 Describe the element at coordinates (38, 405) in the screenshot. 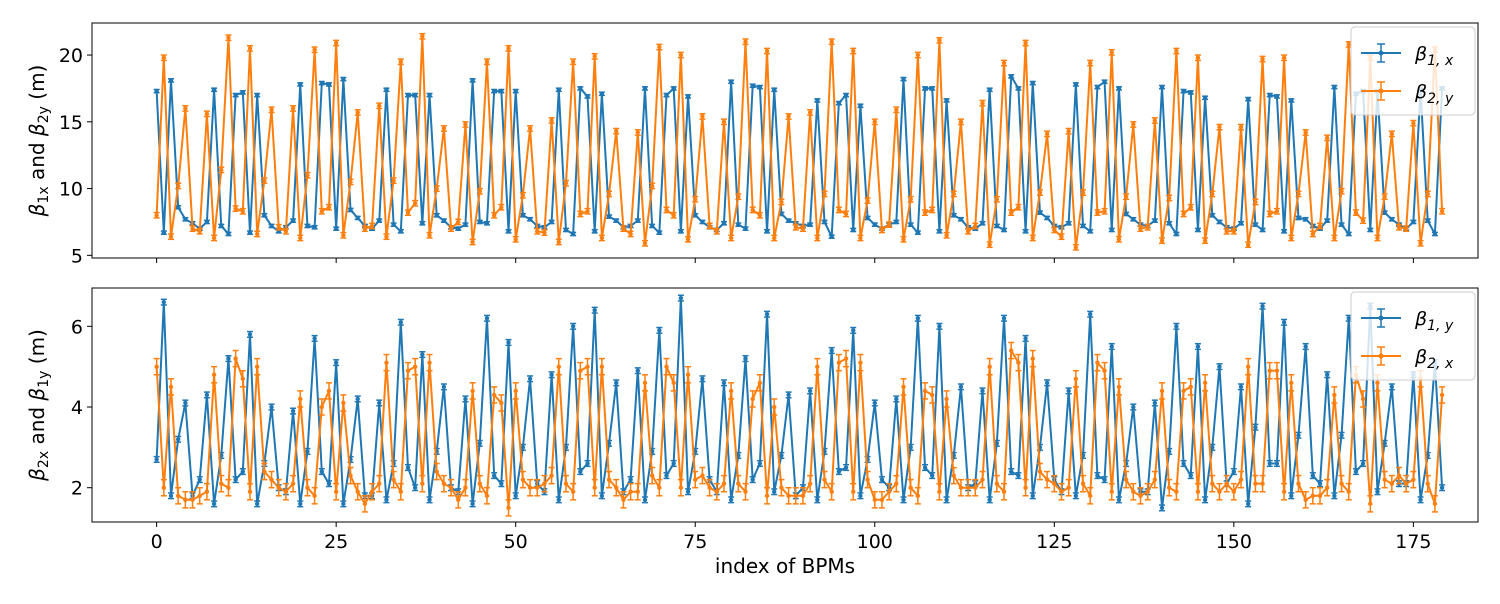

I see `y-axis-label: β2x and β1y (m)` at that location.